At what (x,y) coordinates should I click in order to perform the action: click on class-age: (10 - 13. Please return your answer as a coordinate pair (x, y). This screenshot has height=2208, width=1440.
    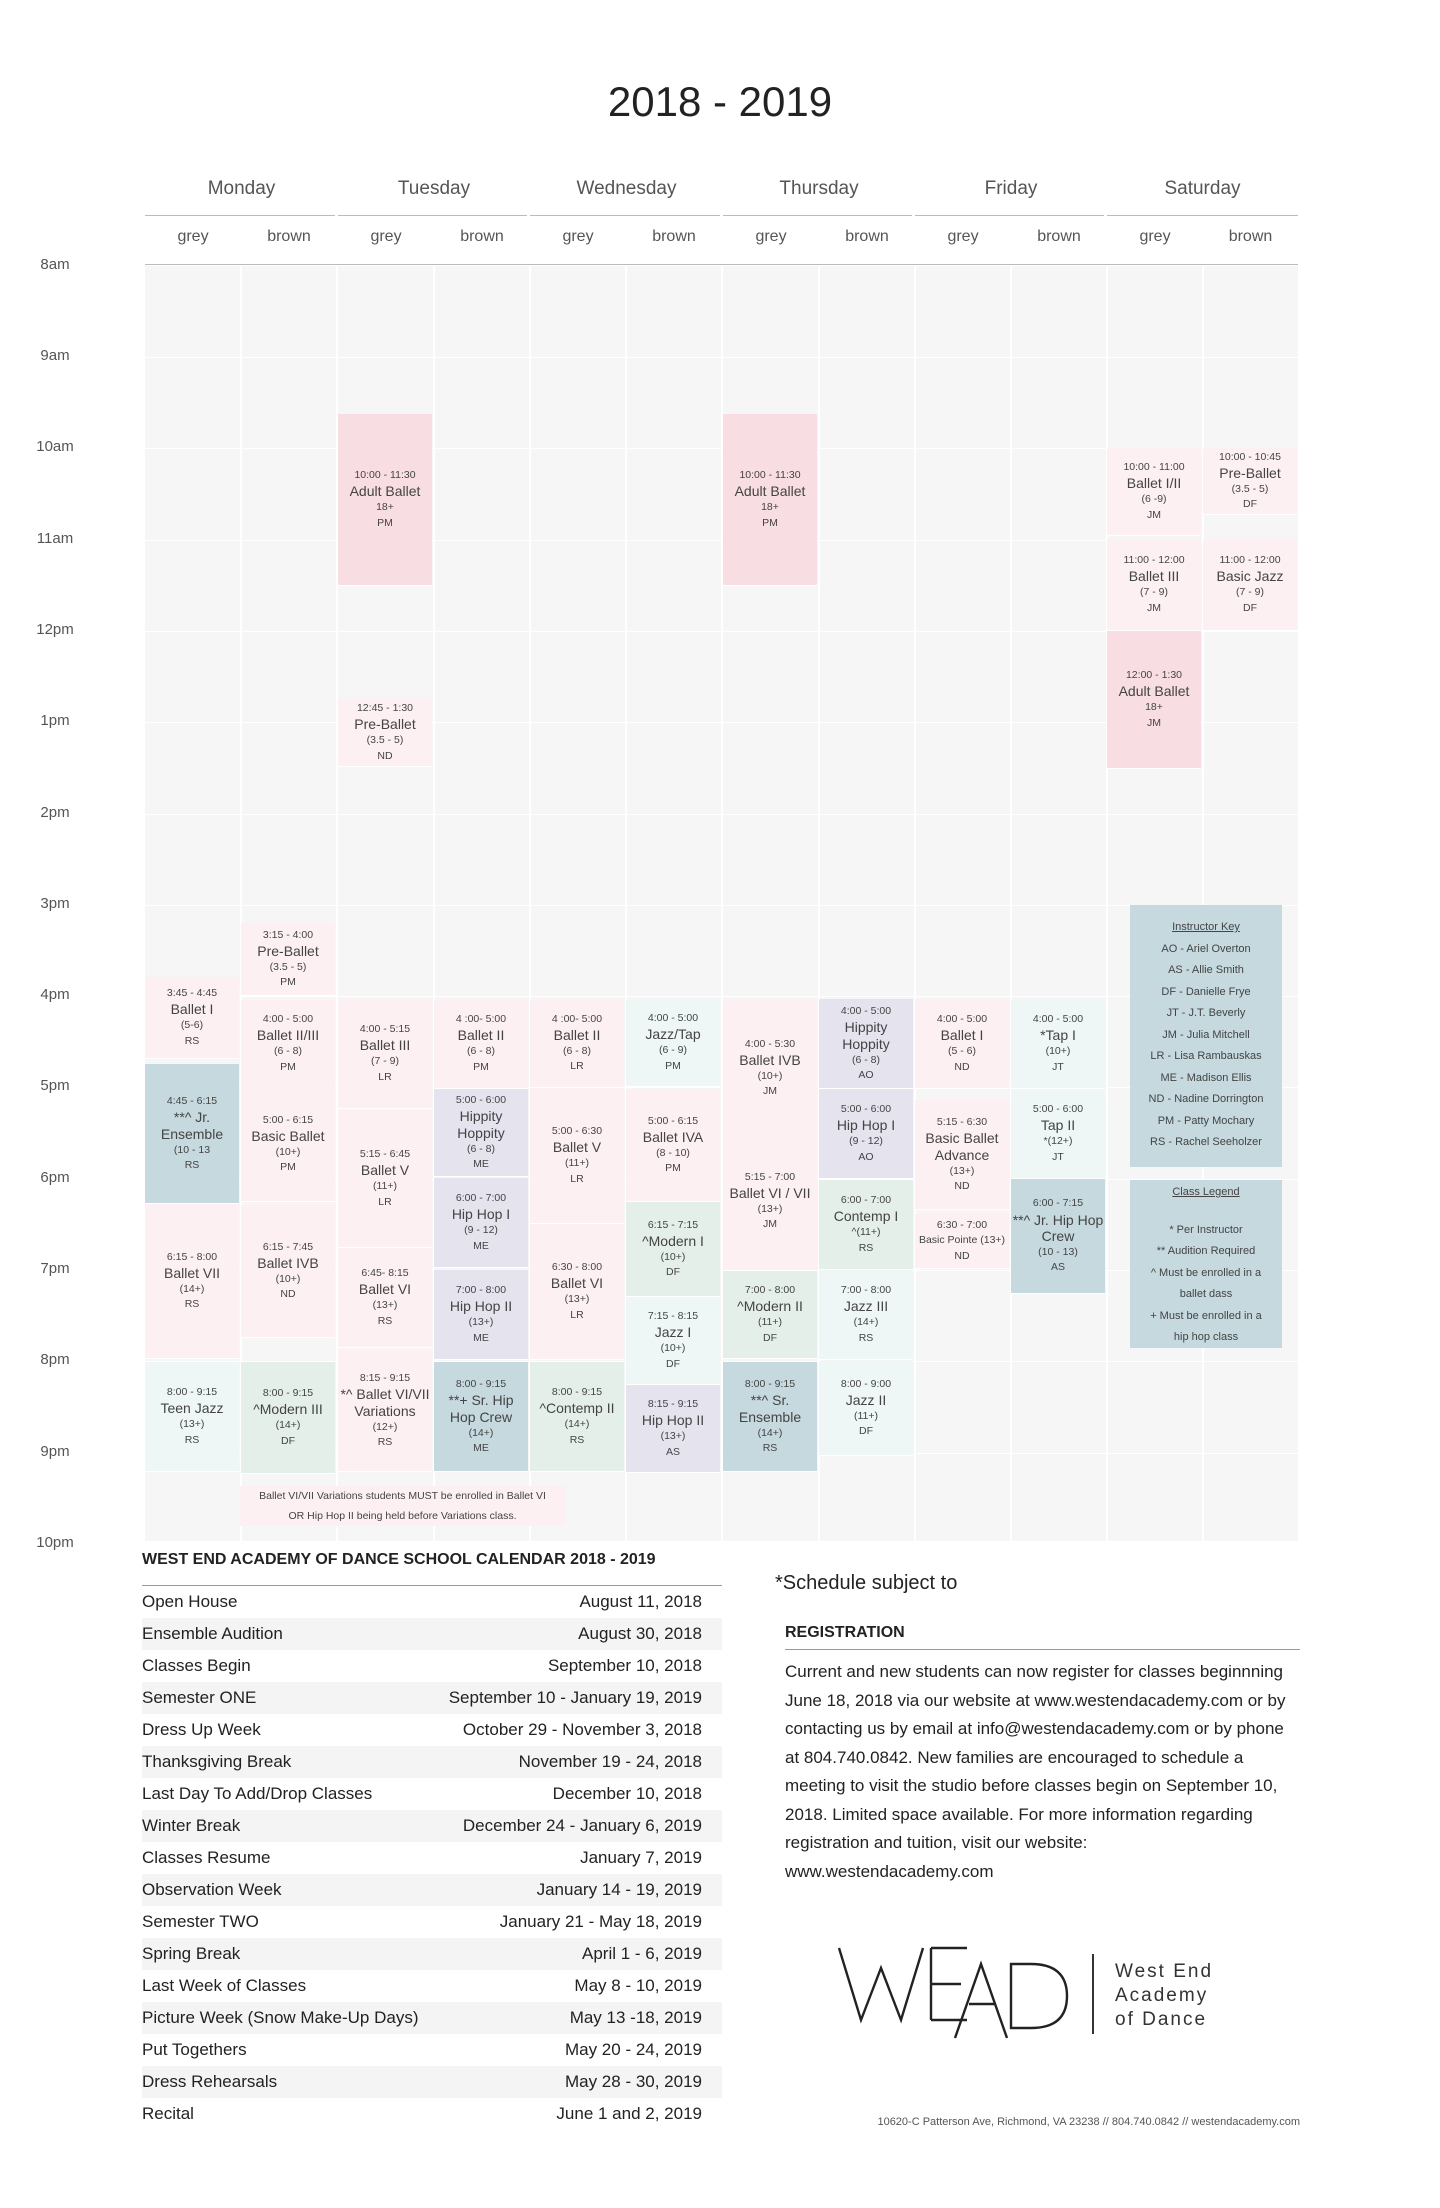
    Looking at the image, I should click on (192, 1149).